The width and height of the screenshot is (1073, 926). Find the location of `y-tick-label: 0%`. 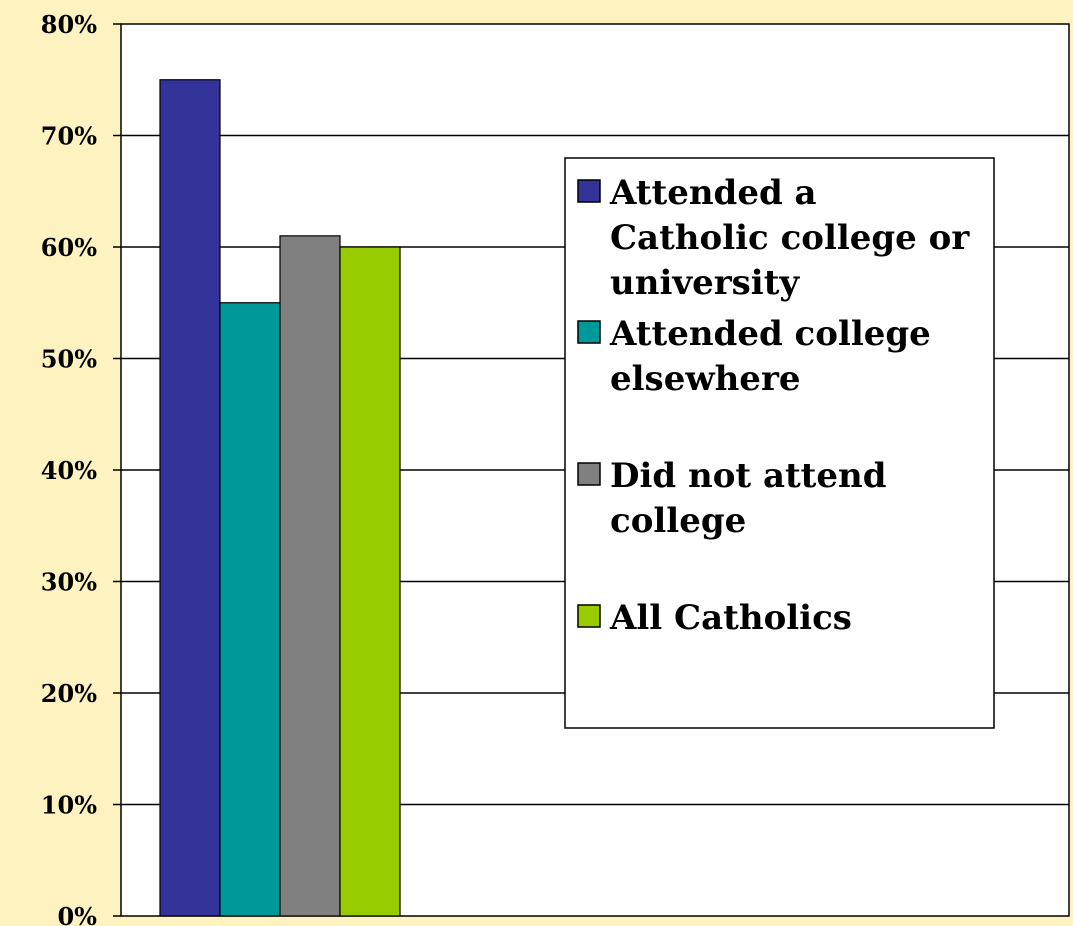

y-tick-label: 0% is located at coordinates (77, 914).